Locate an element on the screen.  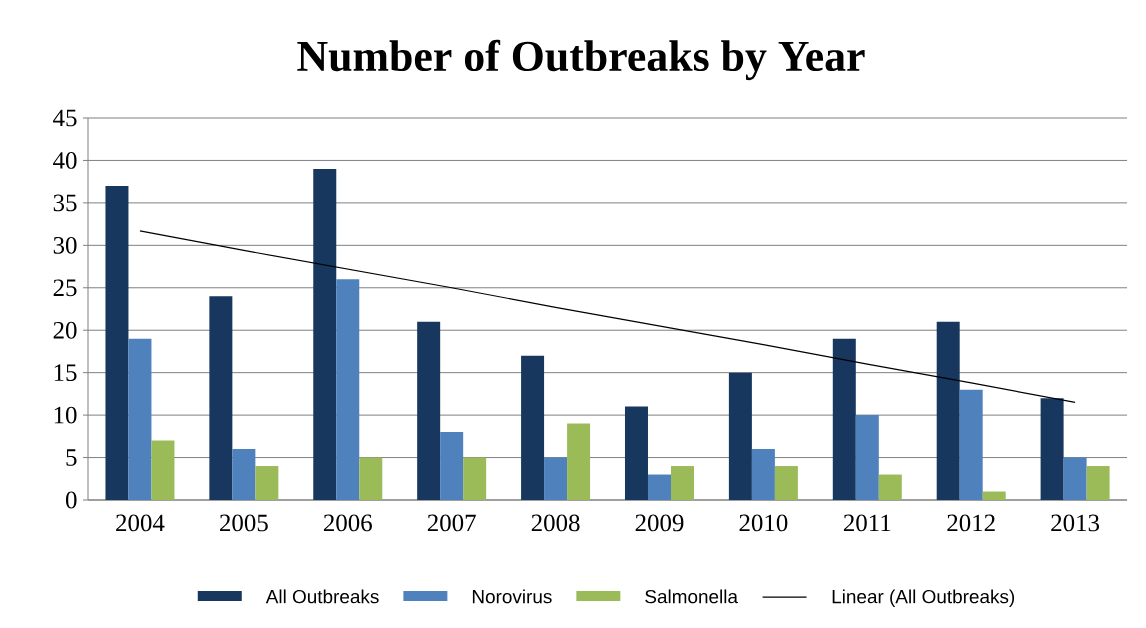
x-tick-label: 2009 is located at coordinates (659, 523).